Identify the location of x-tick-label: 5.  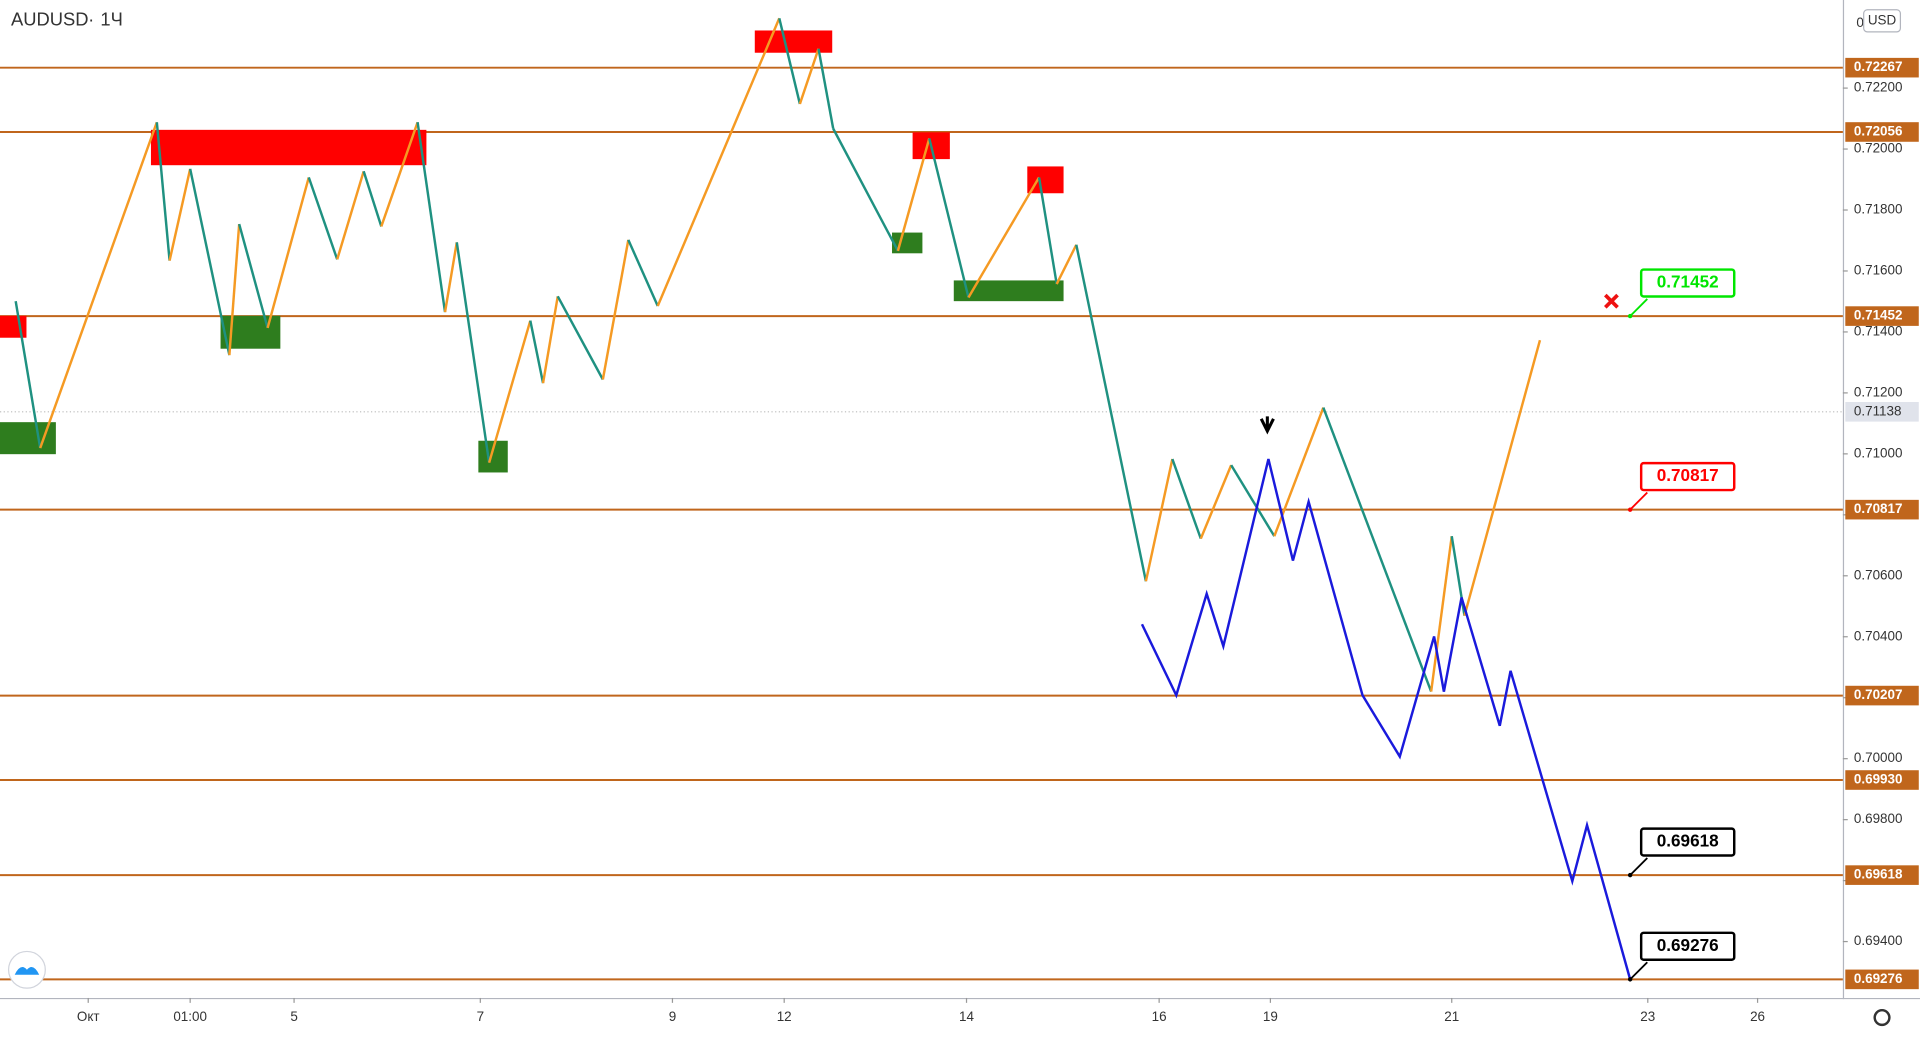
(293, 1016).